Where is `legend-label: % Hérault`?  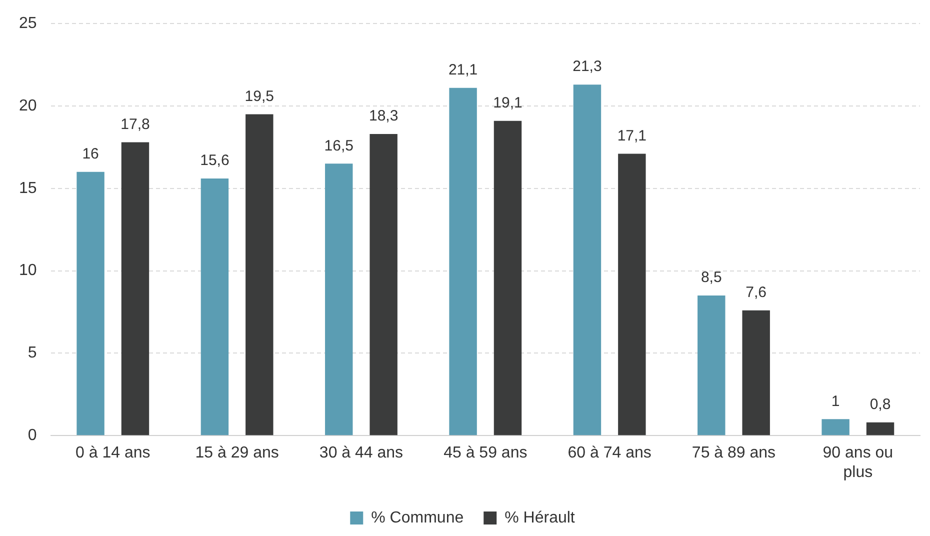
legend-label: % Hérault is located at coordinates (540, 517).